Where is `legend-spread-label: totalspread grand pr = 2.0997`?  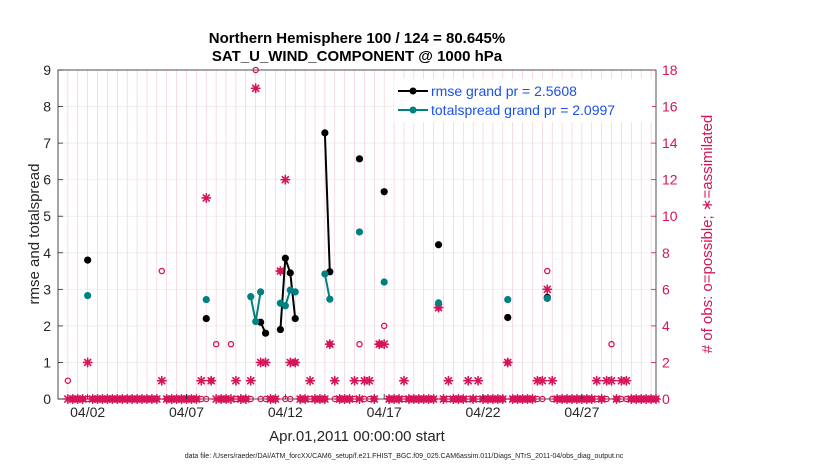 legend-spread-label: totalspread grand pr = 2.0997 is located at coordinates (523, 110).